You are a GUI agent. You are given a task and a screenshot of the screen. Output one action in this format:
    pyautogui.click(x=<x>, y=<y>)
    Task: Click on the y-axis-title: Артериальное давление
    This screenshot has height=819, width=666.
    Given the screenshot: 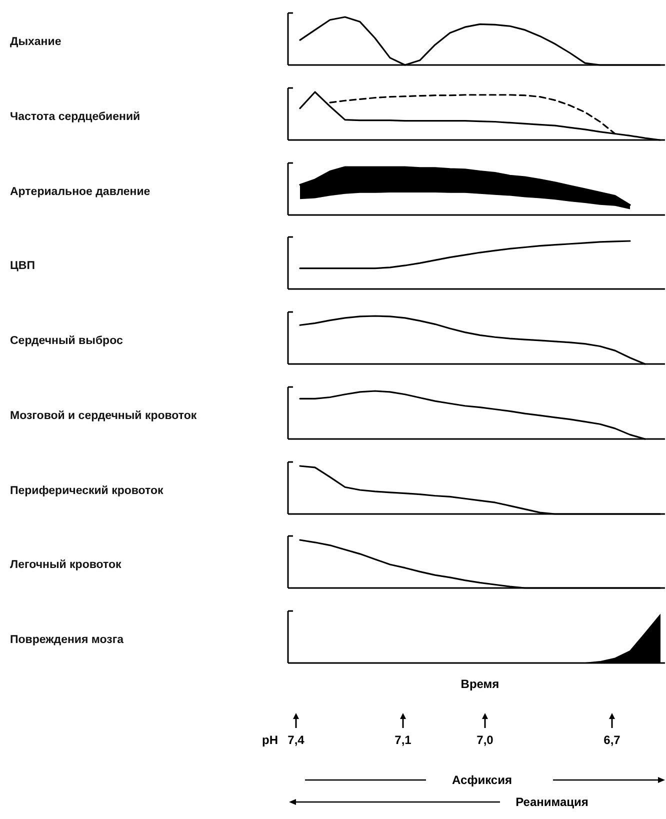 What is the action you would take?
    pyautogui.click(x=80, y=192)
    